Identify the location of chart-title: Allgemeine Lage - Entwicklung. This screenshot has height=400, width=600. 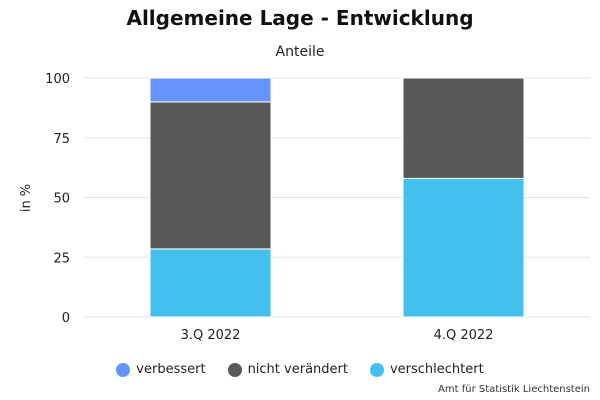
(300, 18).